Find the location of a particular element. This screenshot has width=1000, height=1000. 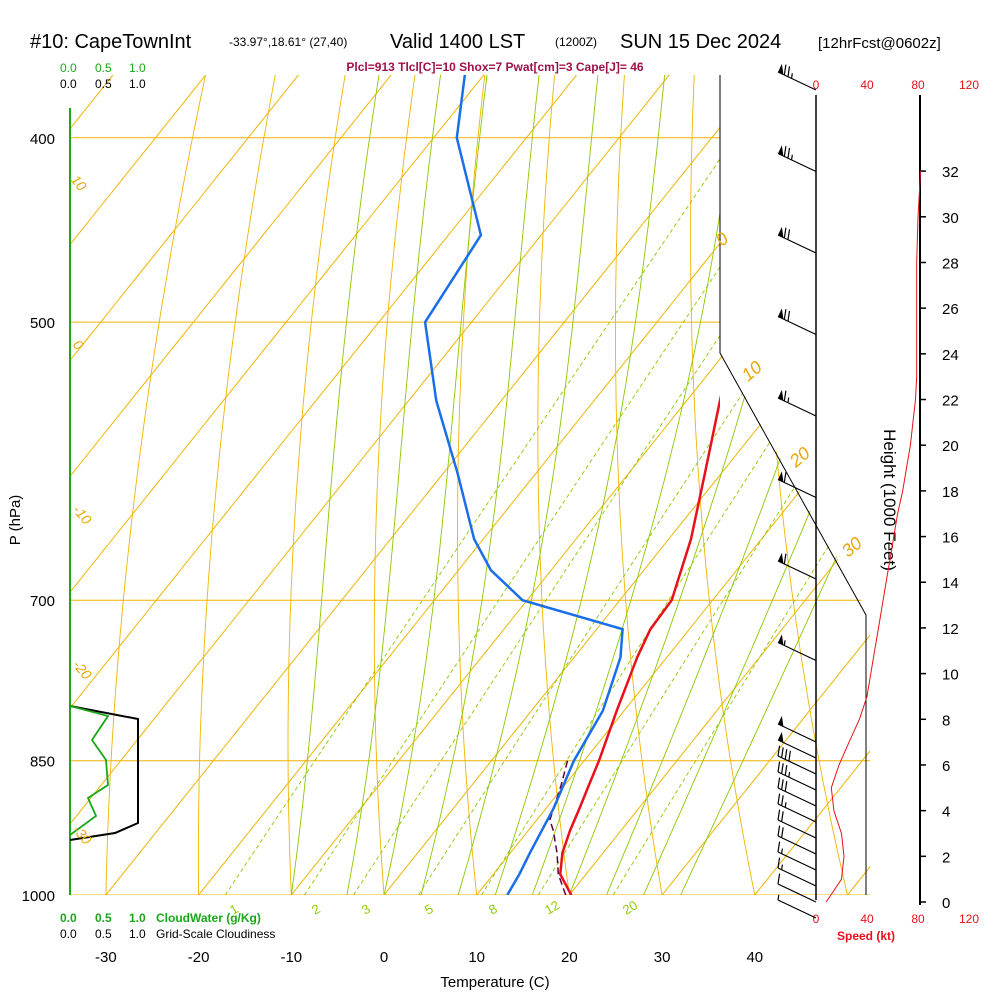

speed-tick-top: 120 is located at coordinates (969, 85).